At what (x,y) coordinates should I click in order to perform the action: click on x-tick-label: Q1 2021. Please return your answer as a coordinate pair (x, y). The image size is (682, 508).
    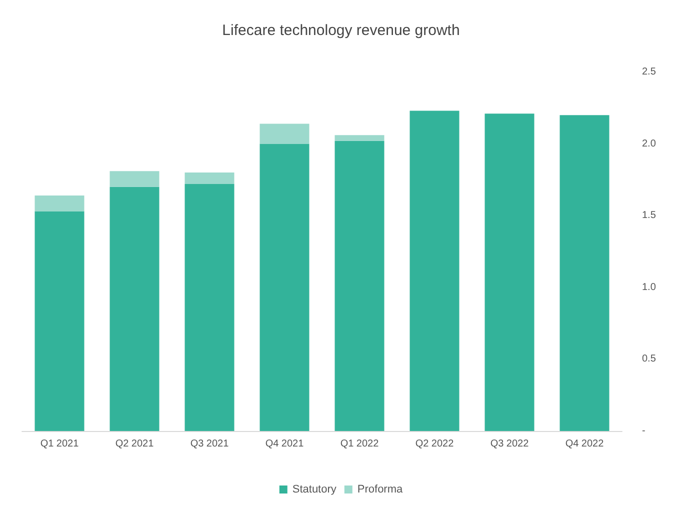
    Looking at the image, I should click on (60, 444).